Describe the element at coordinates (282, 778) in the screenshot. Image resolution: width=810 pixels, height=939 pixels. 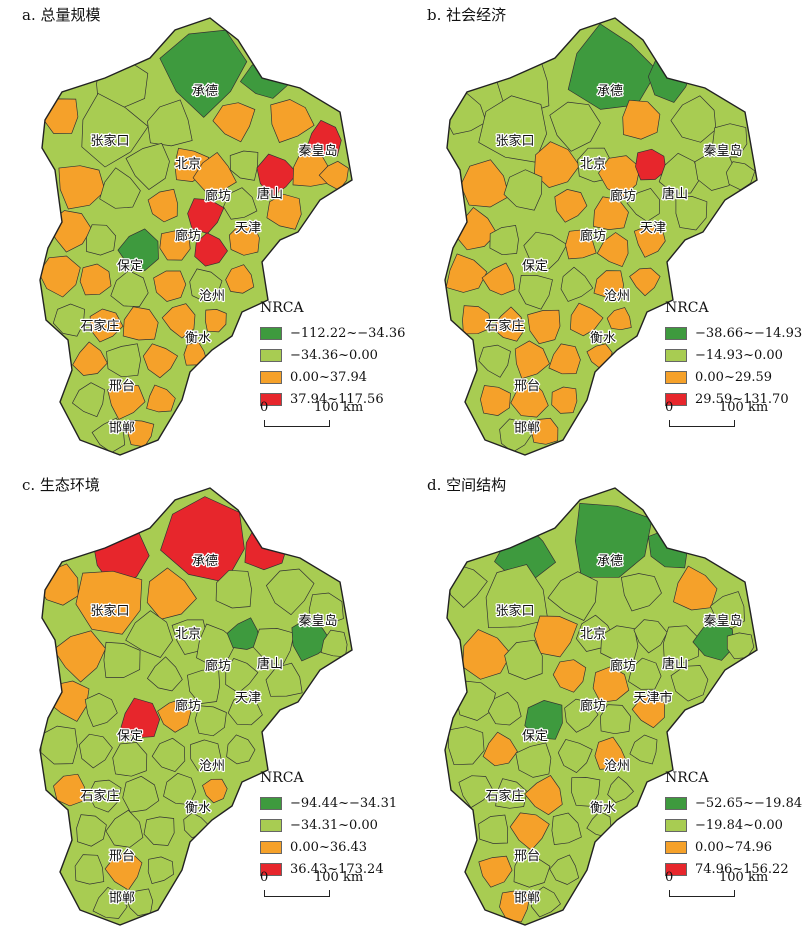
I see `legend-title: NRCA` at that location.